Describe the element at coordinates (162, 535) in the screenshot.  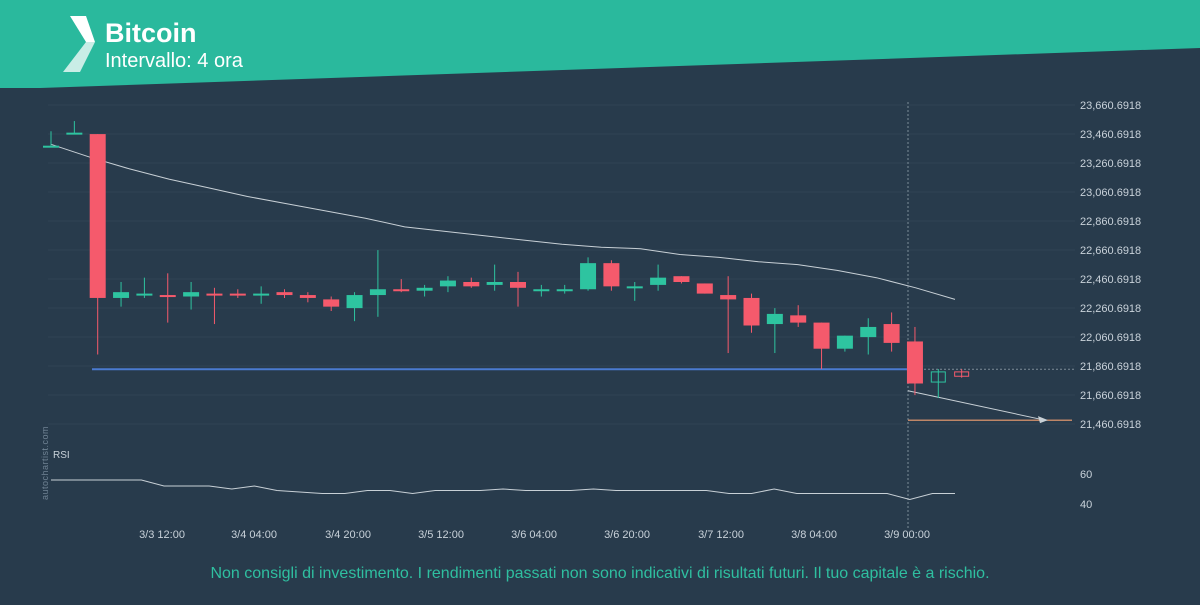
I see `x-tick-label: 3/3 12:00` at that location.